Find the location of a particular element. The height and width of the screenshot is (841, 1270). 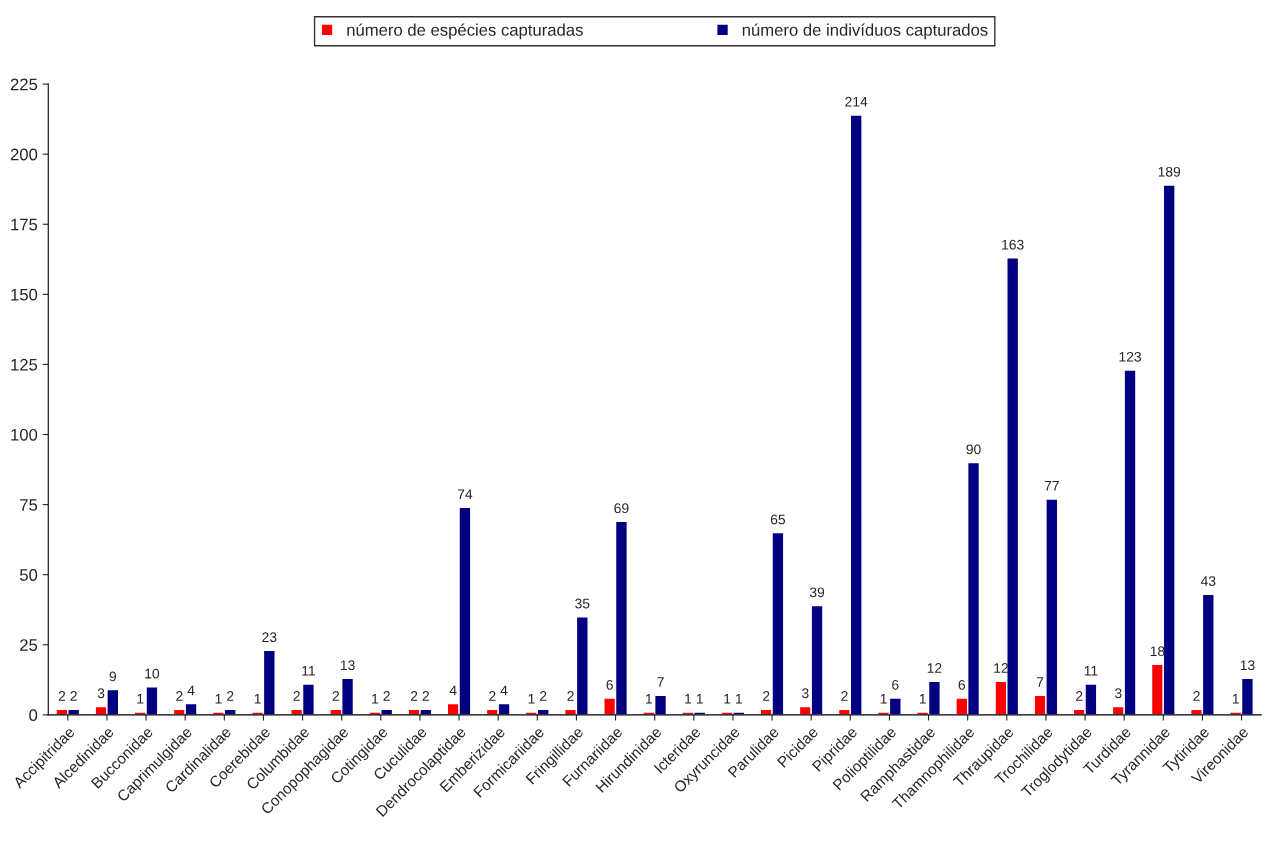

data-label: 35 is located at coordinates (582, 603).